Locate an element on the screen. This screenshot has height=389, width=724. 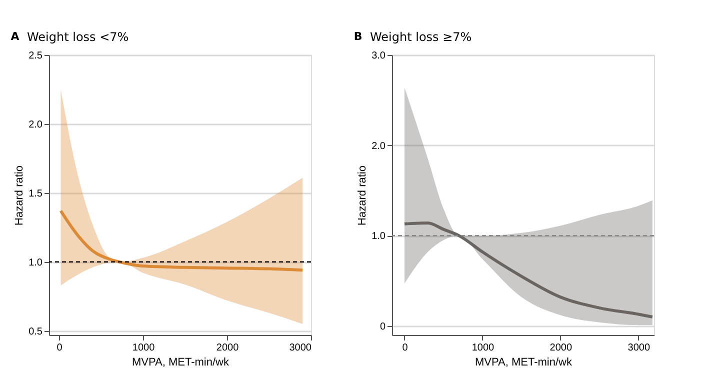
y-tick-label: 2.5 is located at coordinates (35, 56).